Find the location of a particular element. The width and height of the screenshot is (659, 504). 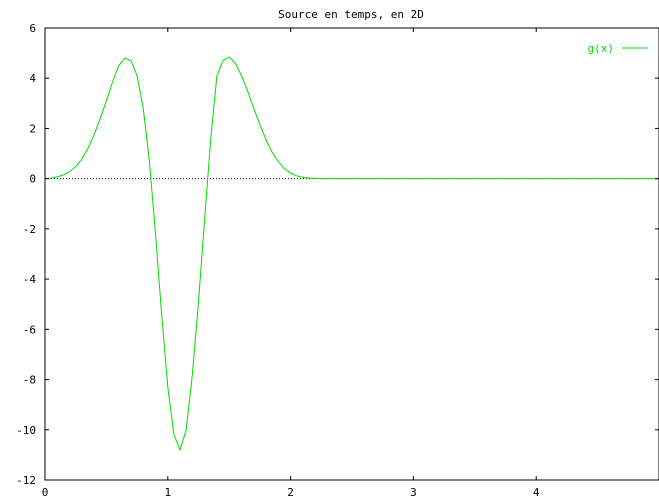

x-tick-label: 1 is located at coordinates (167, 492).